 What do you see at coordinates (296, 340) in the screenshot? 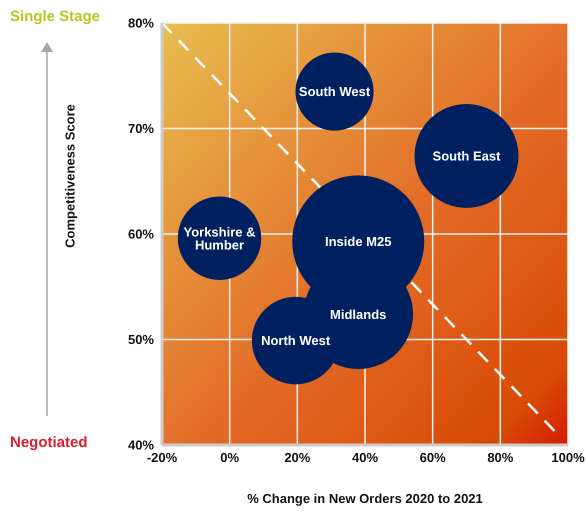
I see `series-label: North West` at bounding box center [296, 340].